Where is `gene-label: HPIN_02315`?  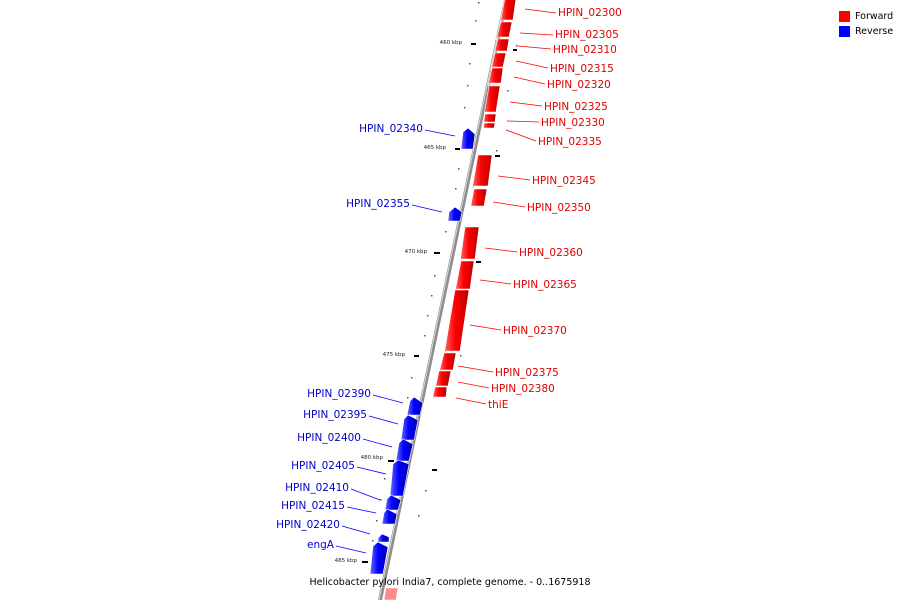
gene-label: HPIN_02315 is located at coordinates (582, 69).